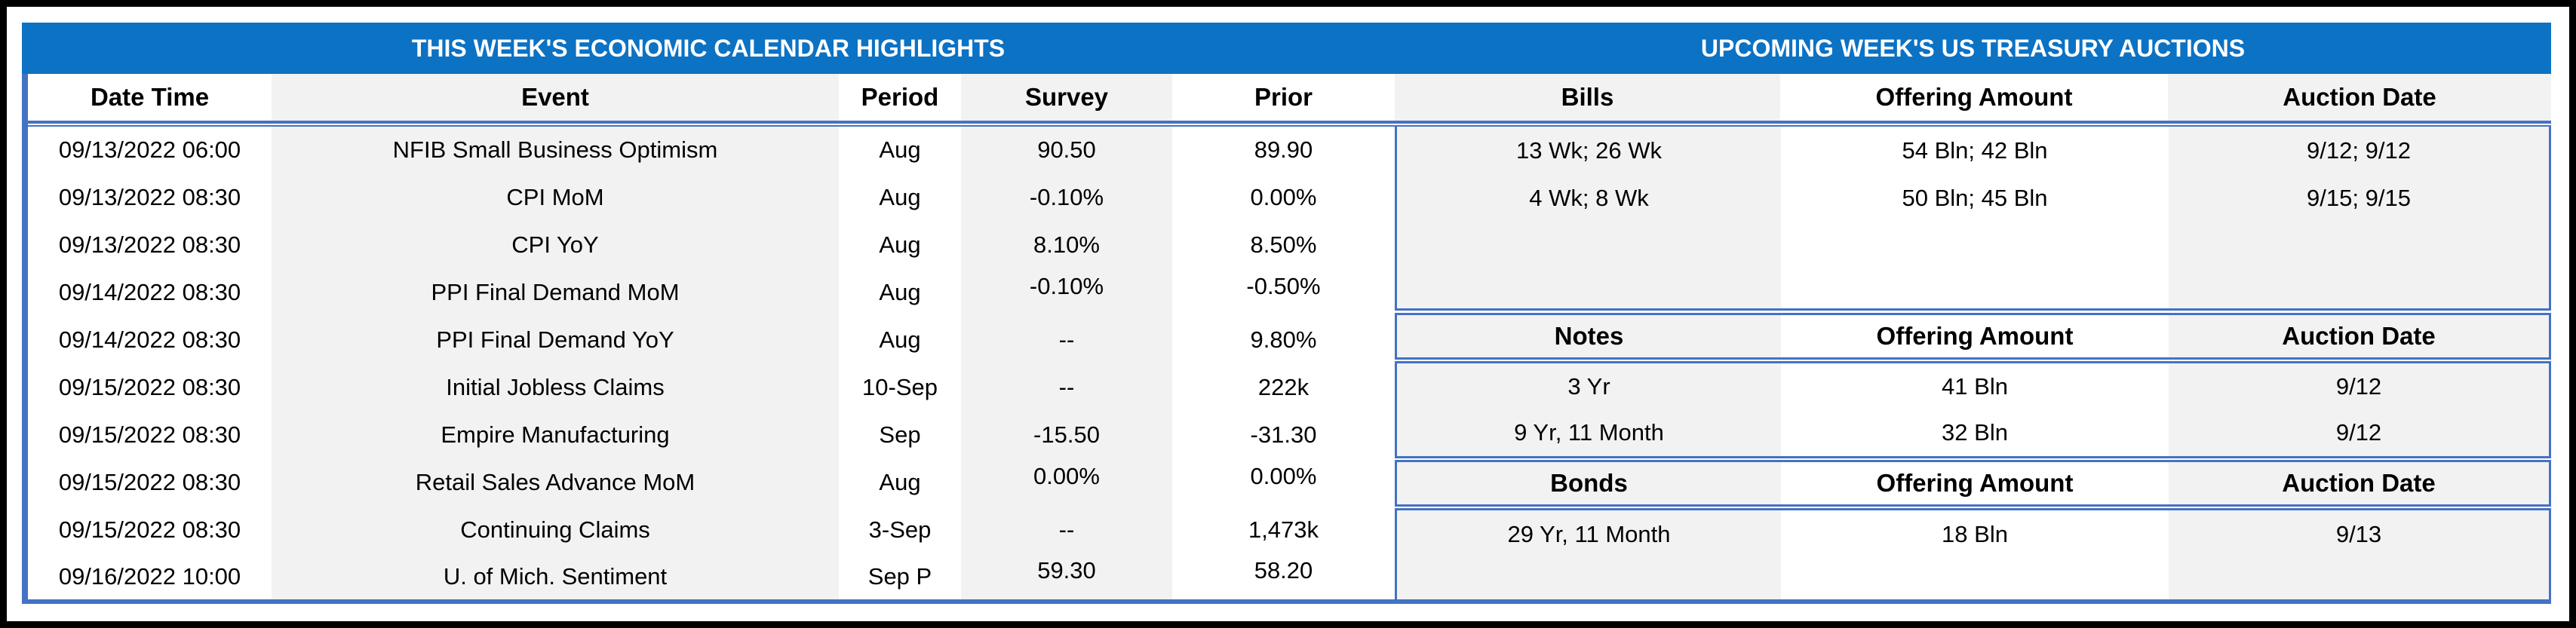 This screenshot has height=628, width=2576. What do you see at coordinates (2359, 409) in the screenshot?
I see `notes-auction-date-column: 9/12 9/12` at bounding box center [2359, 409].